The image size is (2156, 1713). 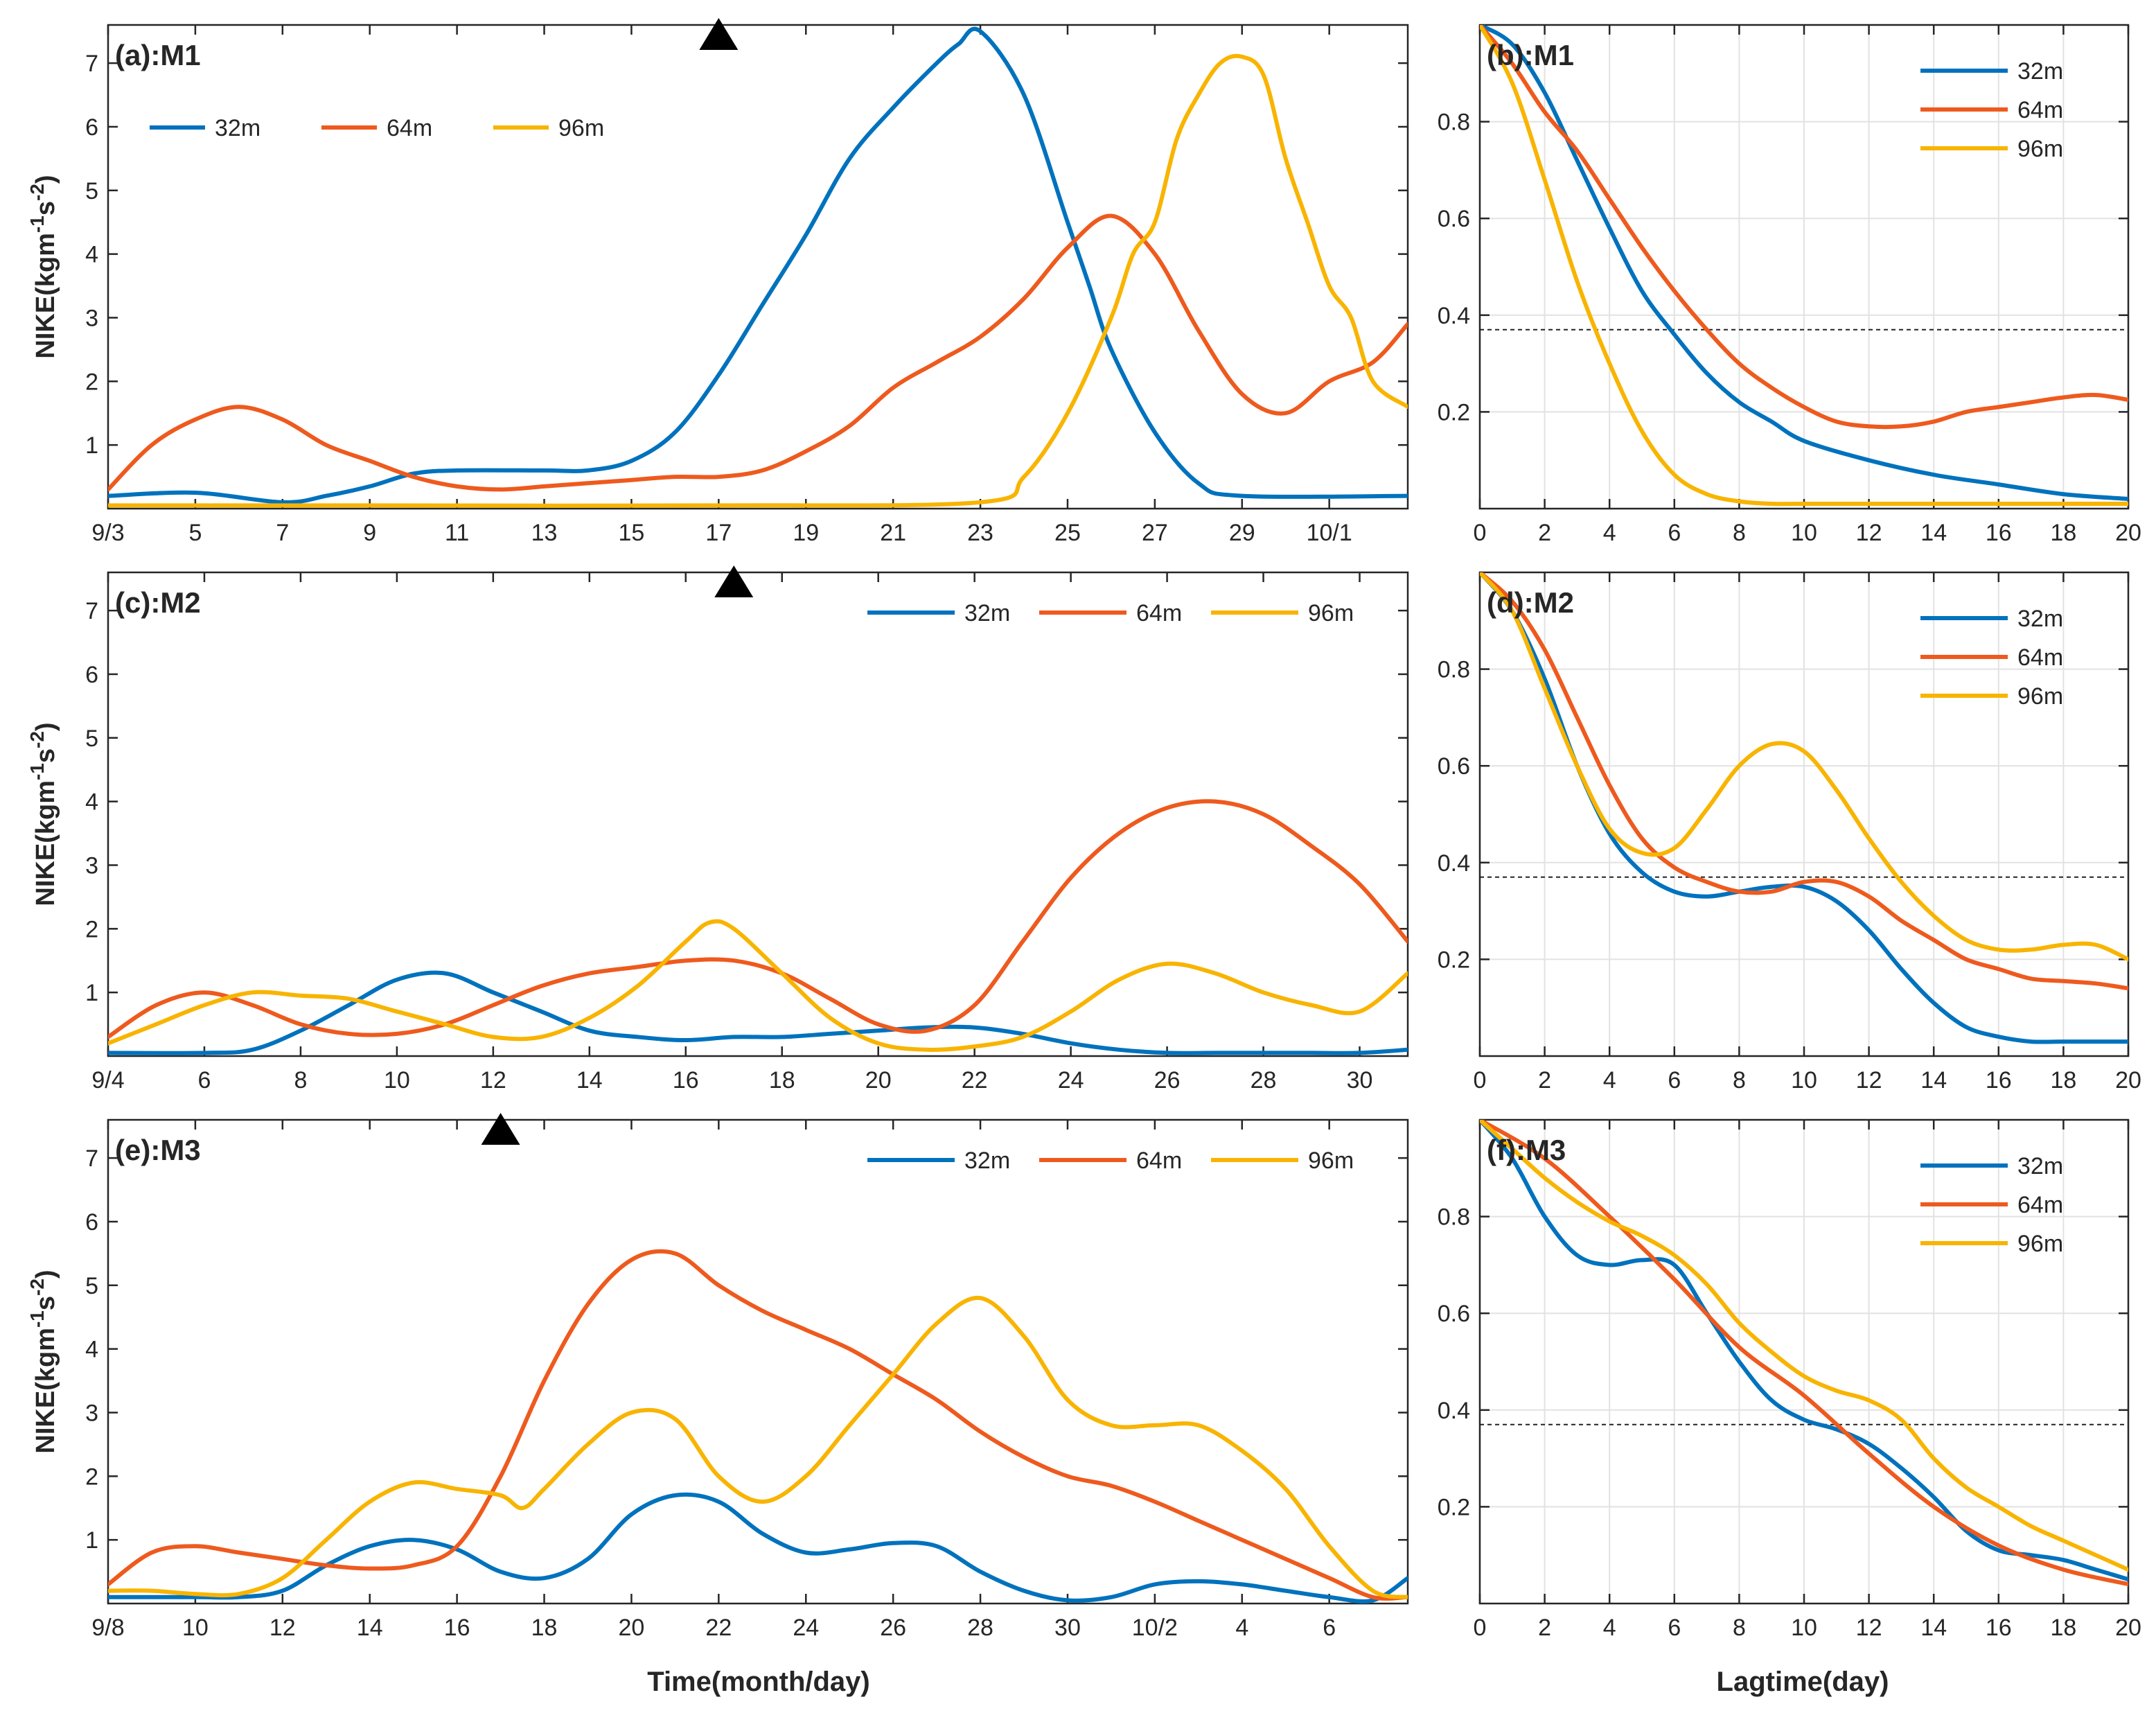 I want to click on x-tick-label-b: 14, so click(x=1934, y=533).